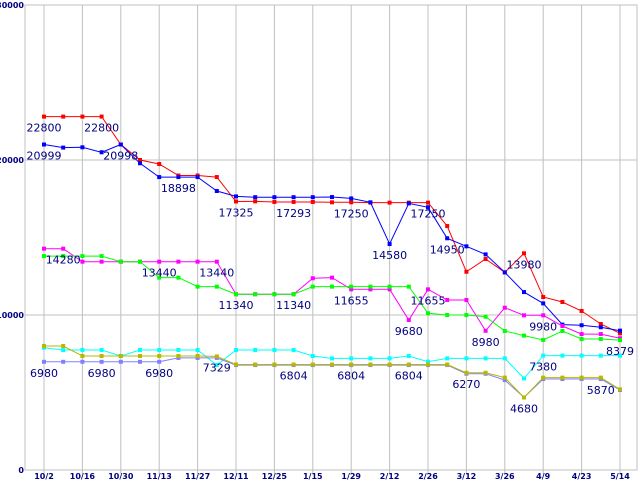 This screenshot has height=480, width=640. What do you see at coordinates (159, 373) in the screenshot?
I see `data-label: 6980` at bounding box center [159, 373].